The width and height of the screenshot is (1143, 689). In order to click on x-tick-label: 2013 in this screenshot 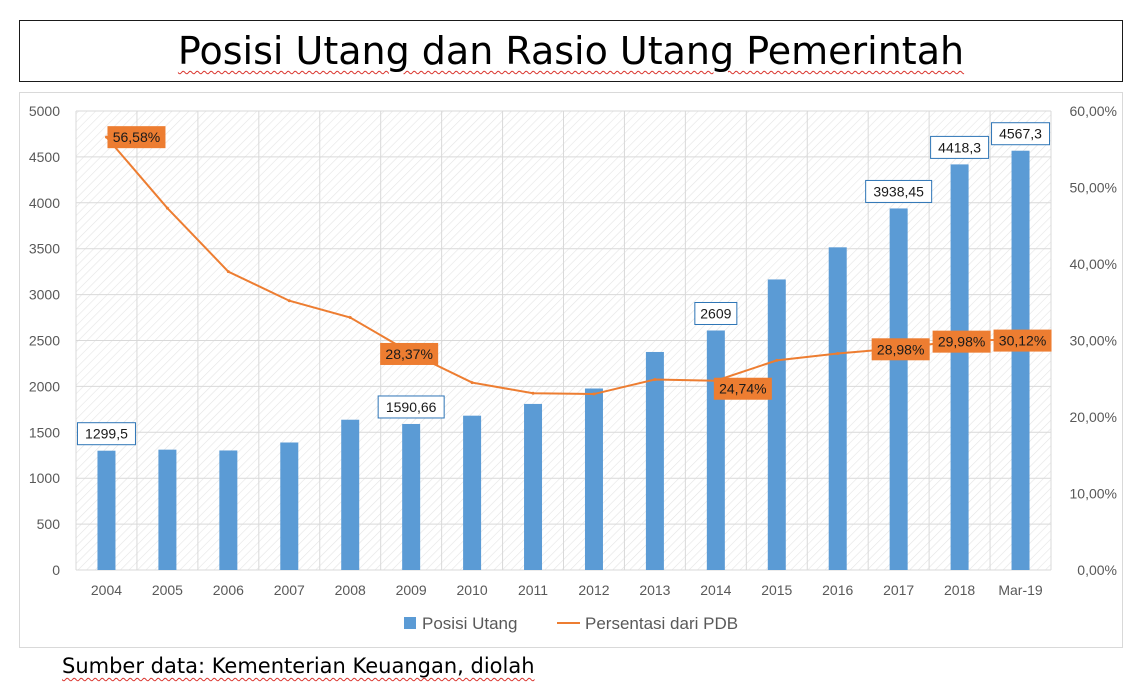, I will do `click(654, 590)`.